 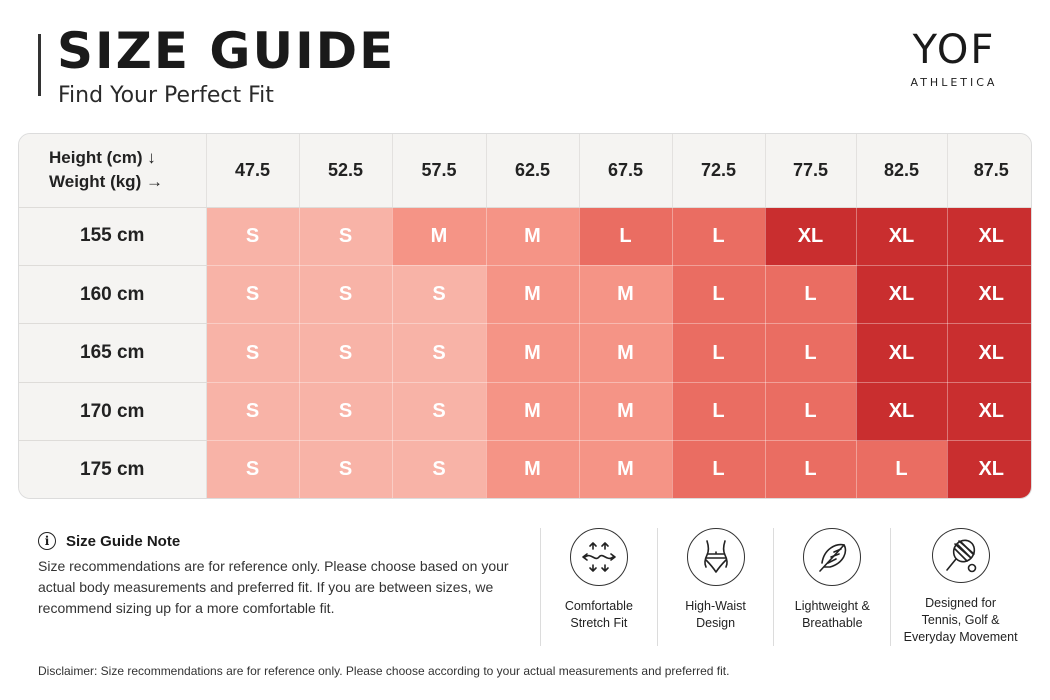 What do you see at coordinates (278, 541) in the screenshot?
I see `note-header: i Size Guide Note` at bounding box center [278, 541].